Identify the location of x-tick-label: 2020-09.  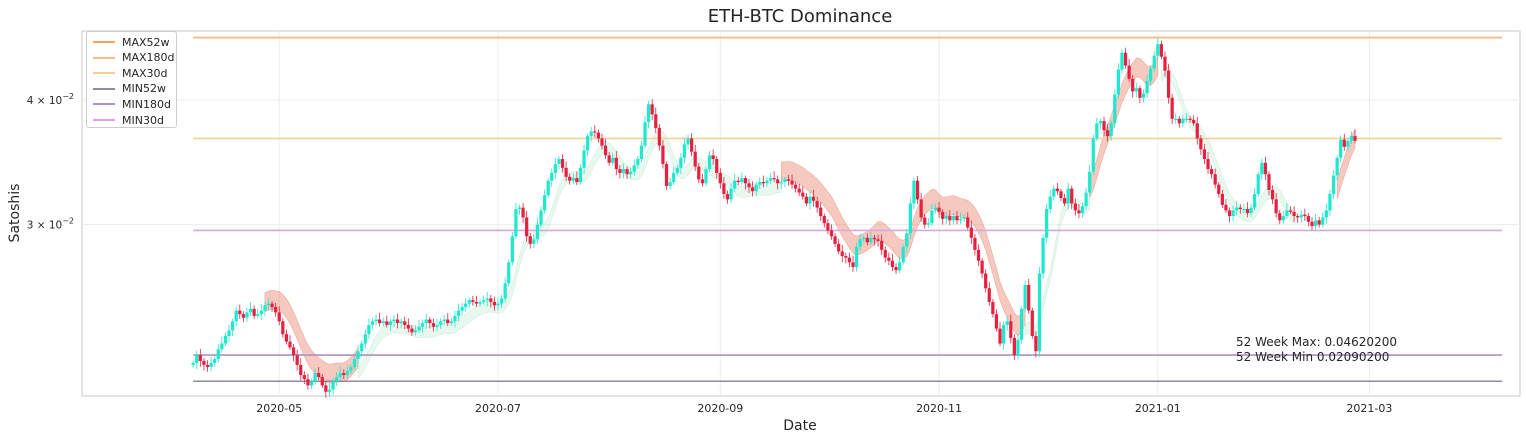
(720, 408).